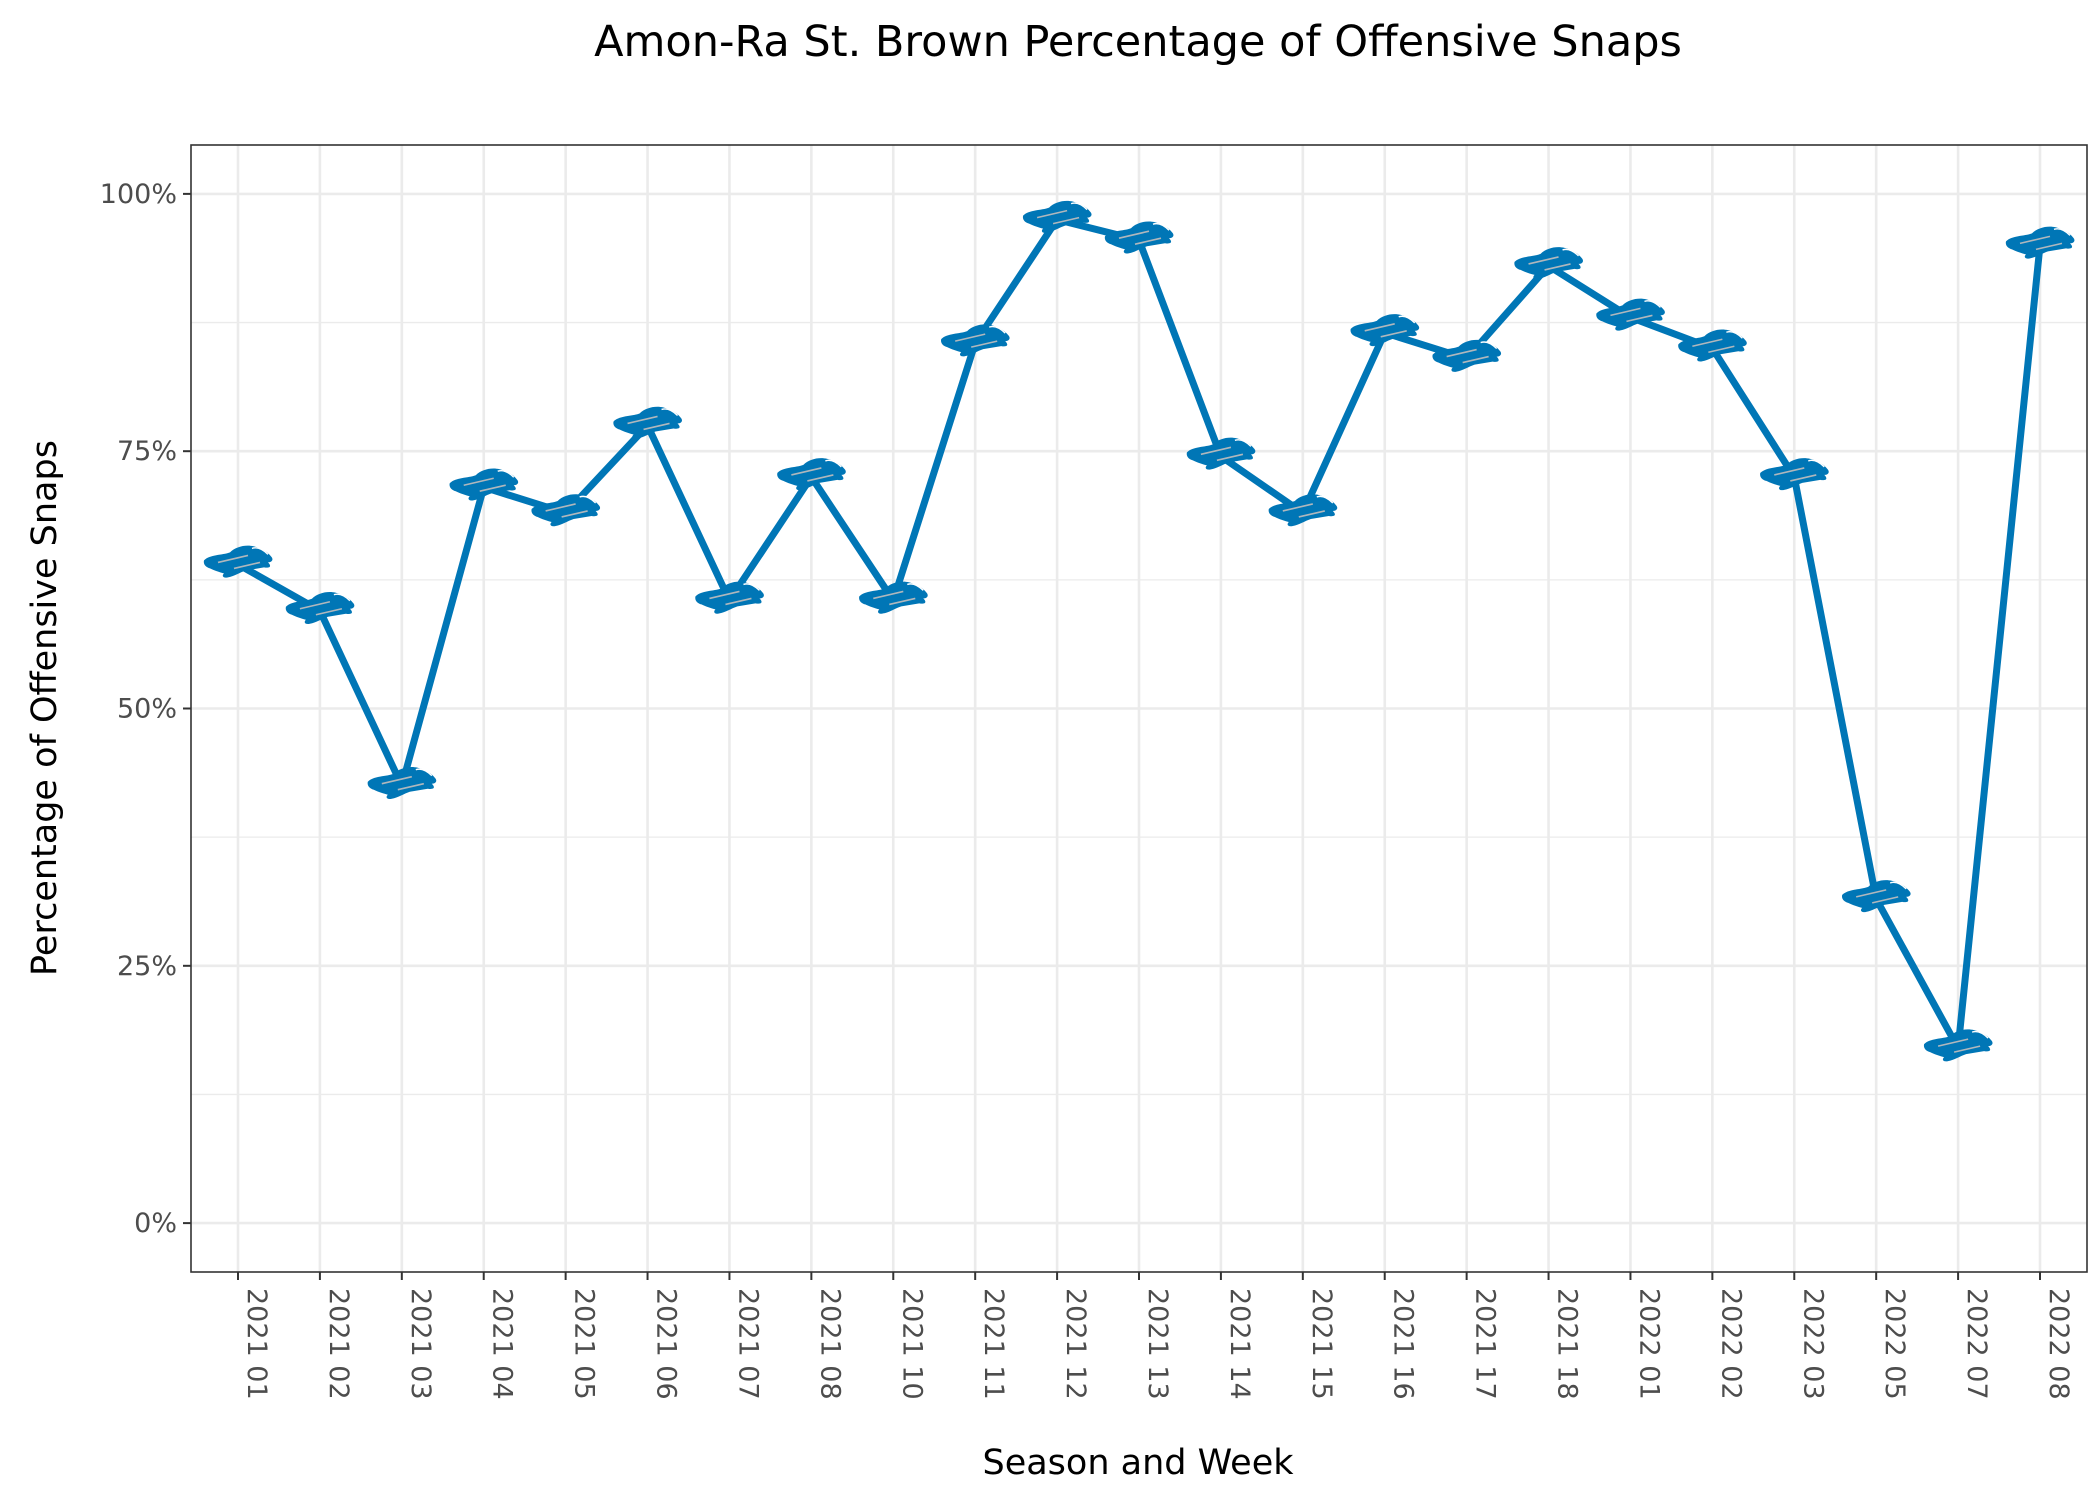 Image resolution: width=2100 pixels, height=1500 pixels. Describe the element at coordinates (1648, 1344) in the screenshot. I see `x-tick-label: 2022 01` at that location.